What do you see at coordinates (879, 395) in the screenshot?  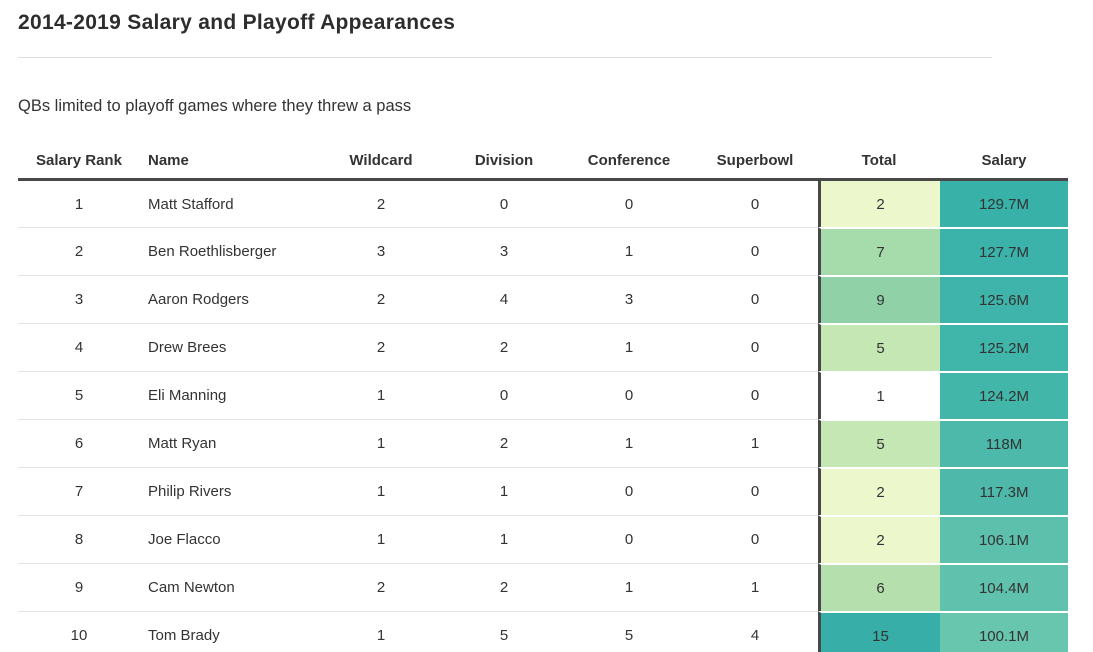 I see `total-cell: 1` at bounding box center [879, 395].